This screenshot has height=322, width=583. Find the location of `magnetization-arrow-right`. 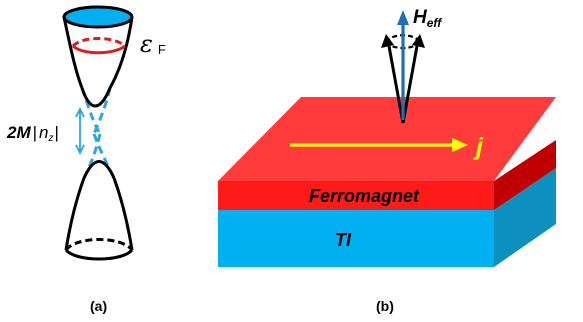

magnetization-arrow-right is located at coordinates (410, 84).